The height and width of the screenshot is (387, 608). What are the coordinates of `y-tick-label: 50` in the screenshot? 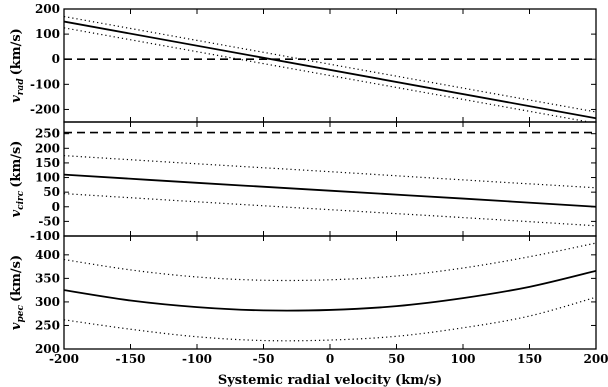 It's located at (51, 192).